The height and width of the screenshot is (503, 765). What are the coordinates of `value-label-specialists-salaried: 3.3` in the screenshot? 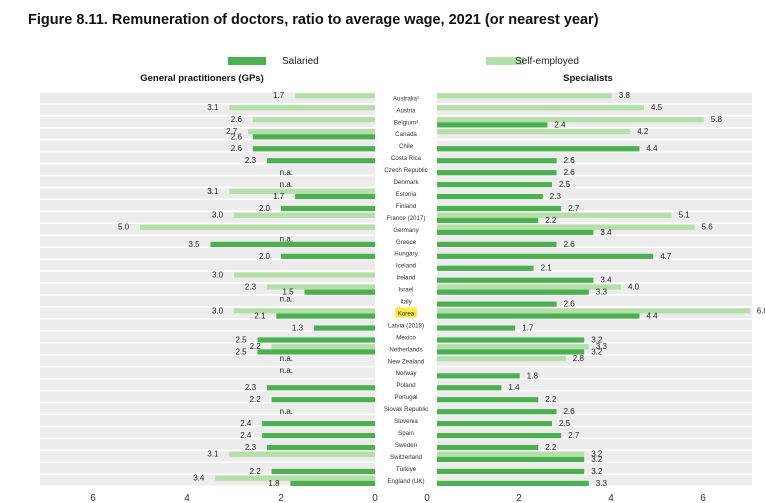 It's located at (602, 483).